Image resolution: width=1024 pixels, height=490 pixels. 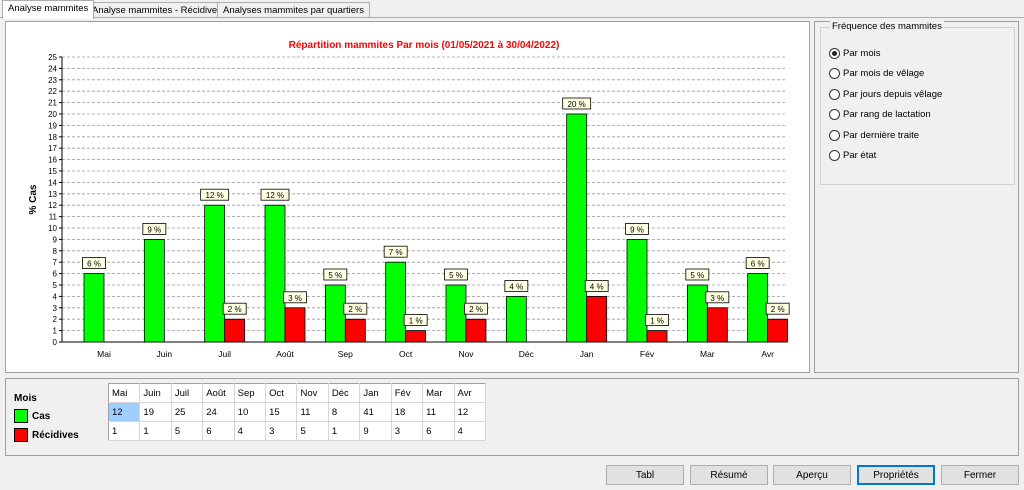 I want to click on y-tick-label: 11, so click(x=53, y=217).